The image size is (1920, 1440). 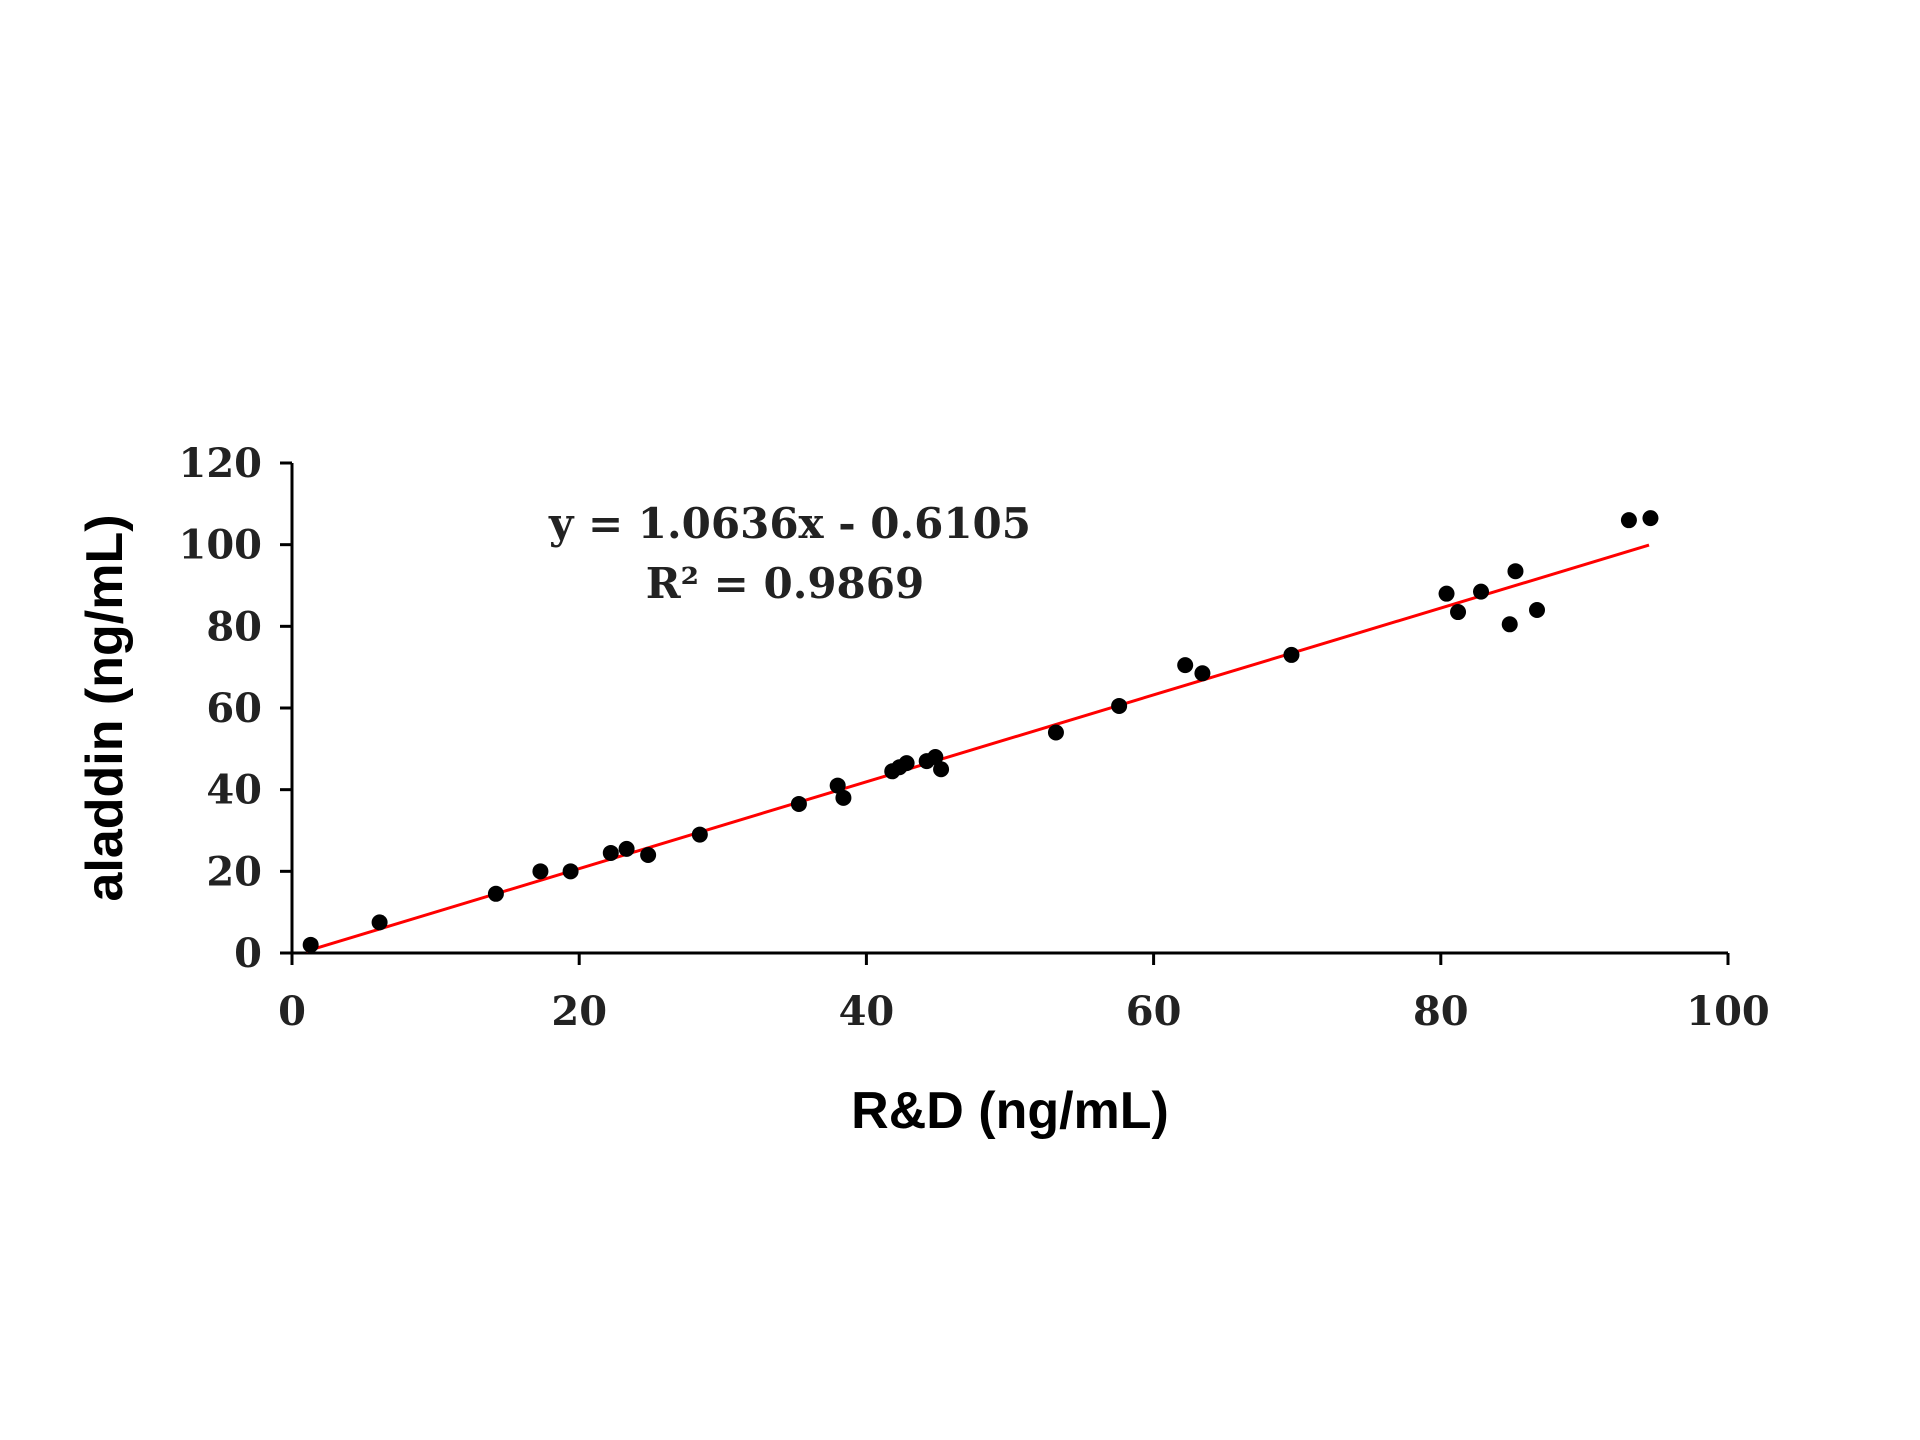 I want to click on y-tick-label: 100, so click(x=221, y=545).